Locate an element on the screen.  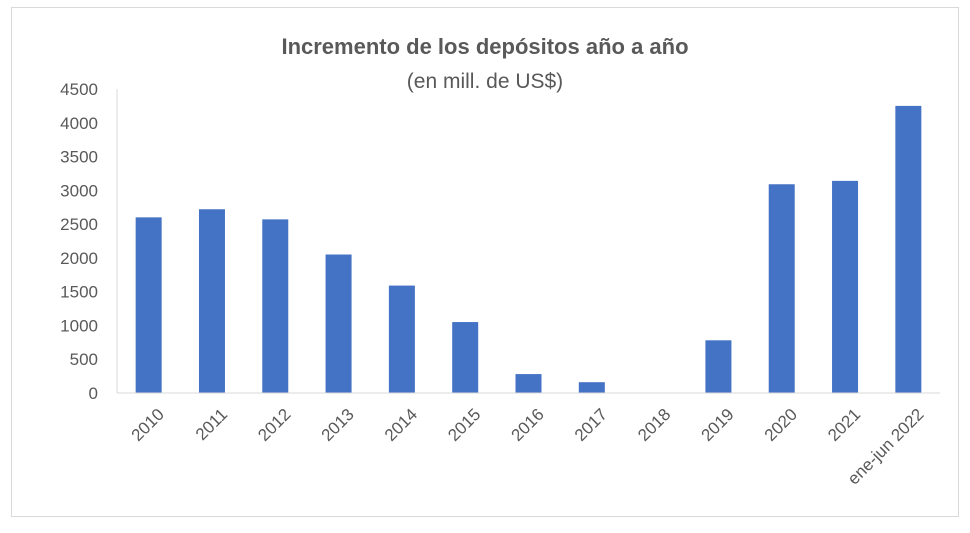
x-tick-label: 2018 is located at coordinates (654, 425).